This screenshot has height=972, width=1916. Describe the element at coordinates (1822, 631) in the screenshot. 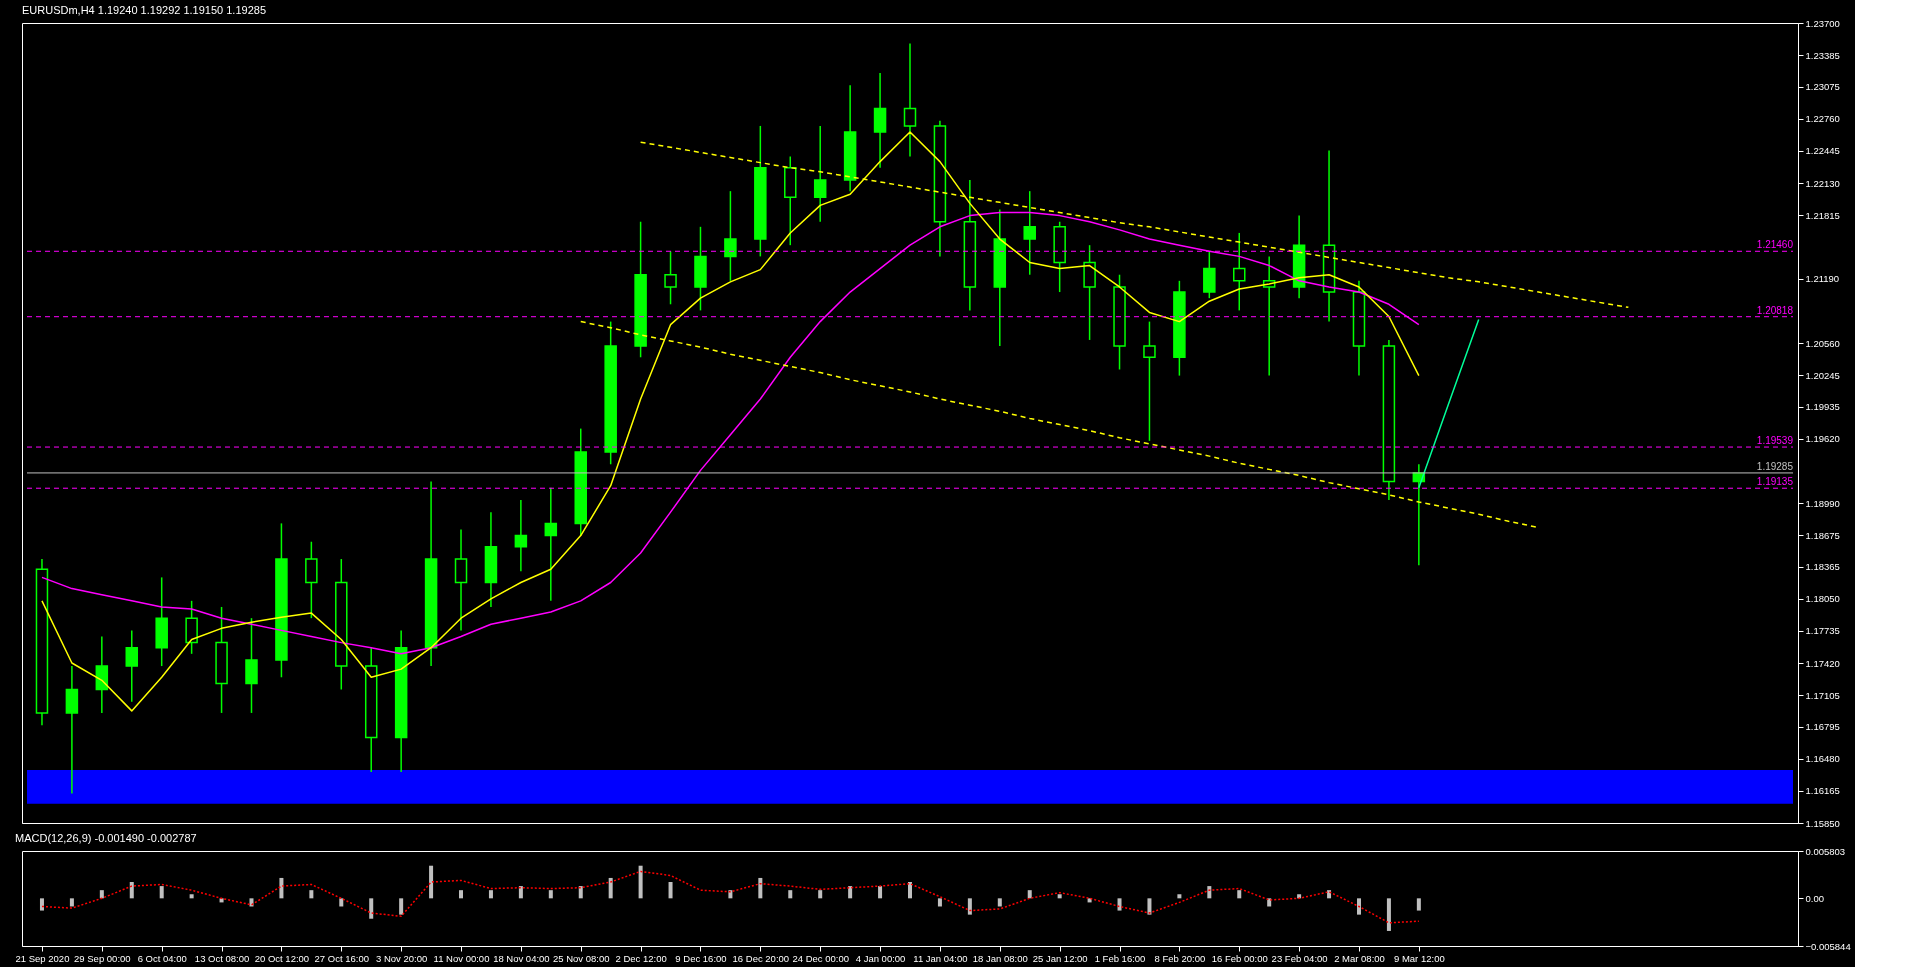

I see `y-tick-label: 1.17735` at that location.